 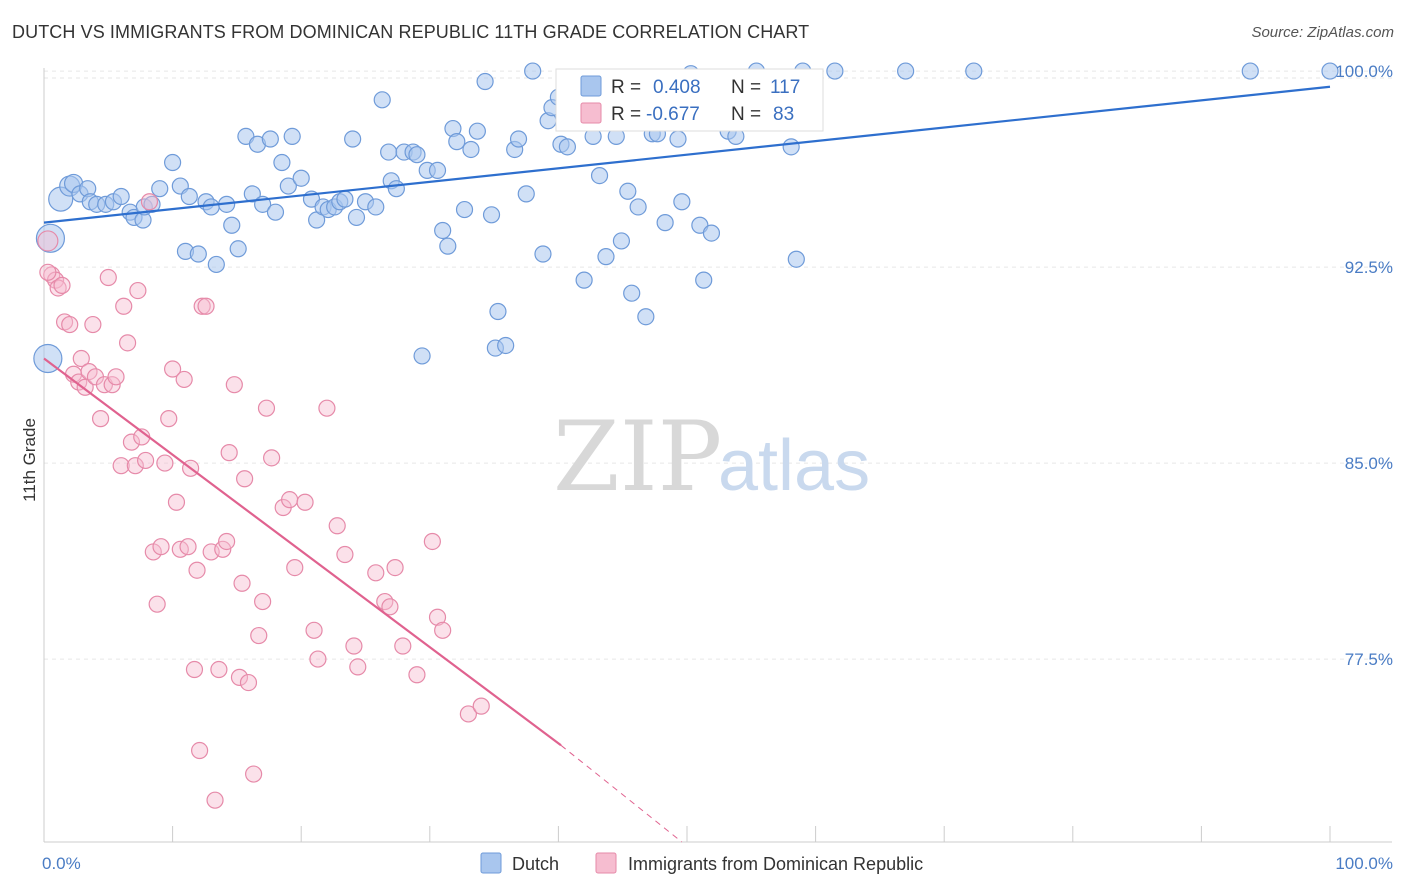 What do you see at coordinates (677, 87) in the screenshot?
I see `stats-dutch-r-value: 0.408` at bounding box center [677, 87].